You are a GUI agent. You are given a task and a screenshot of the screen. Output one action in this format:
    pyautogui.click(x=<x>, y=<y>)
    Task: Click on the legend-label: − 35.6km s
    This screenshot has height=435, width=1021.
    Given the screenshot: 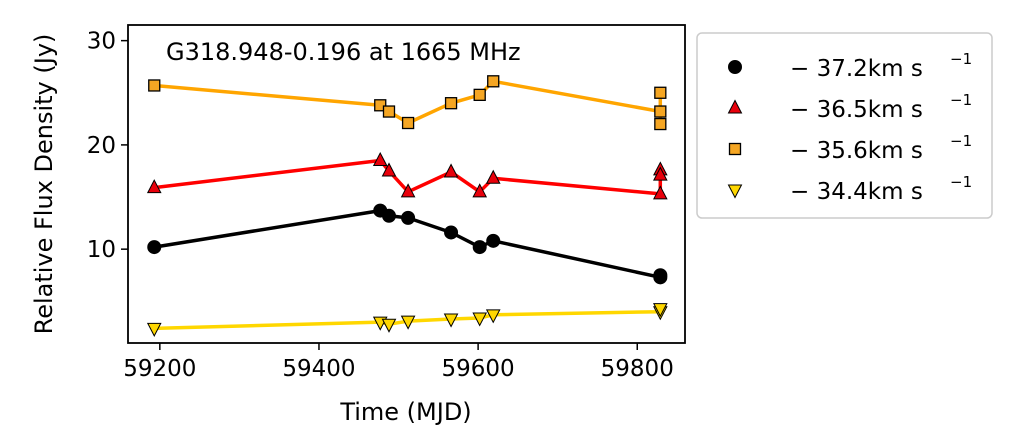 What is the action you would take?
    pyautogui.click(x=856, y=151)
    